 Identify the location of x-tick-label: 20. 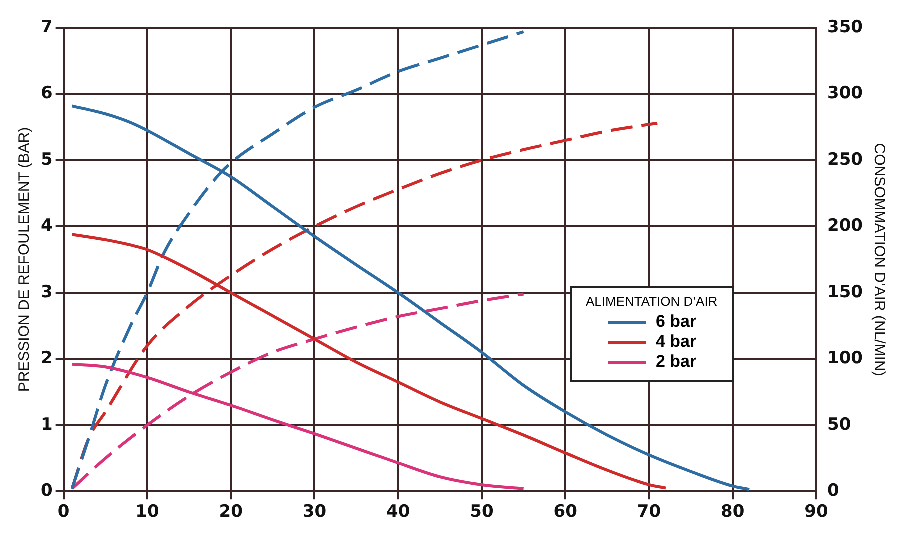
(231, 512).